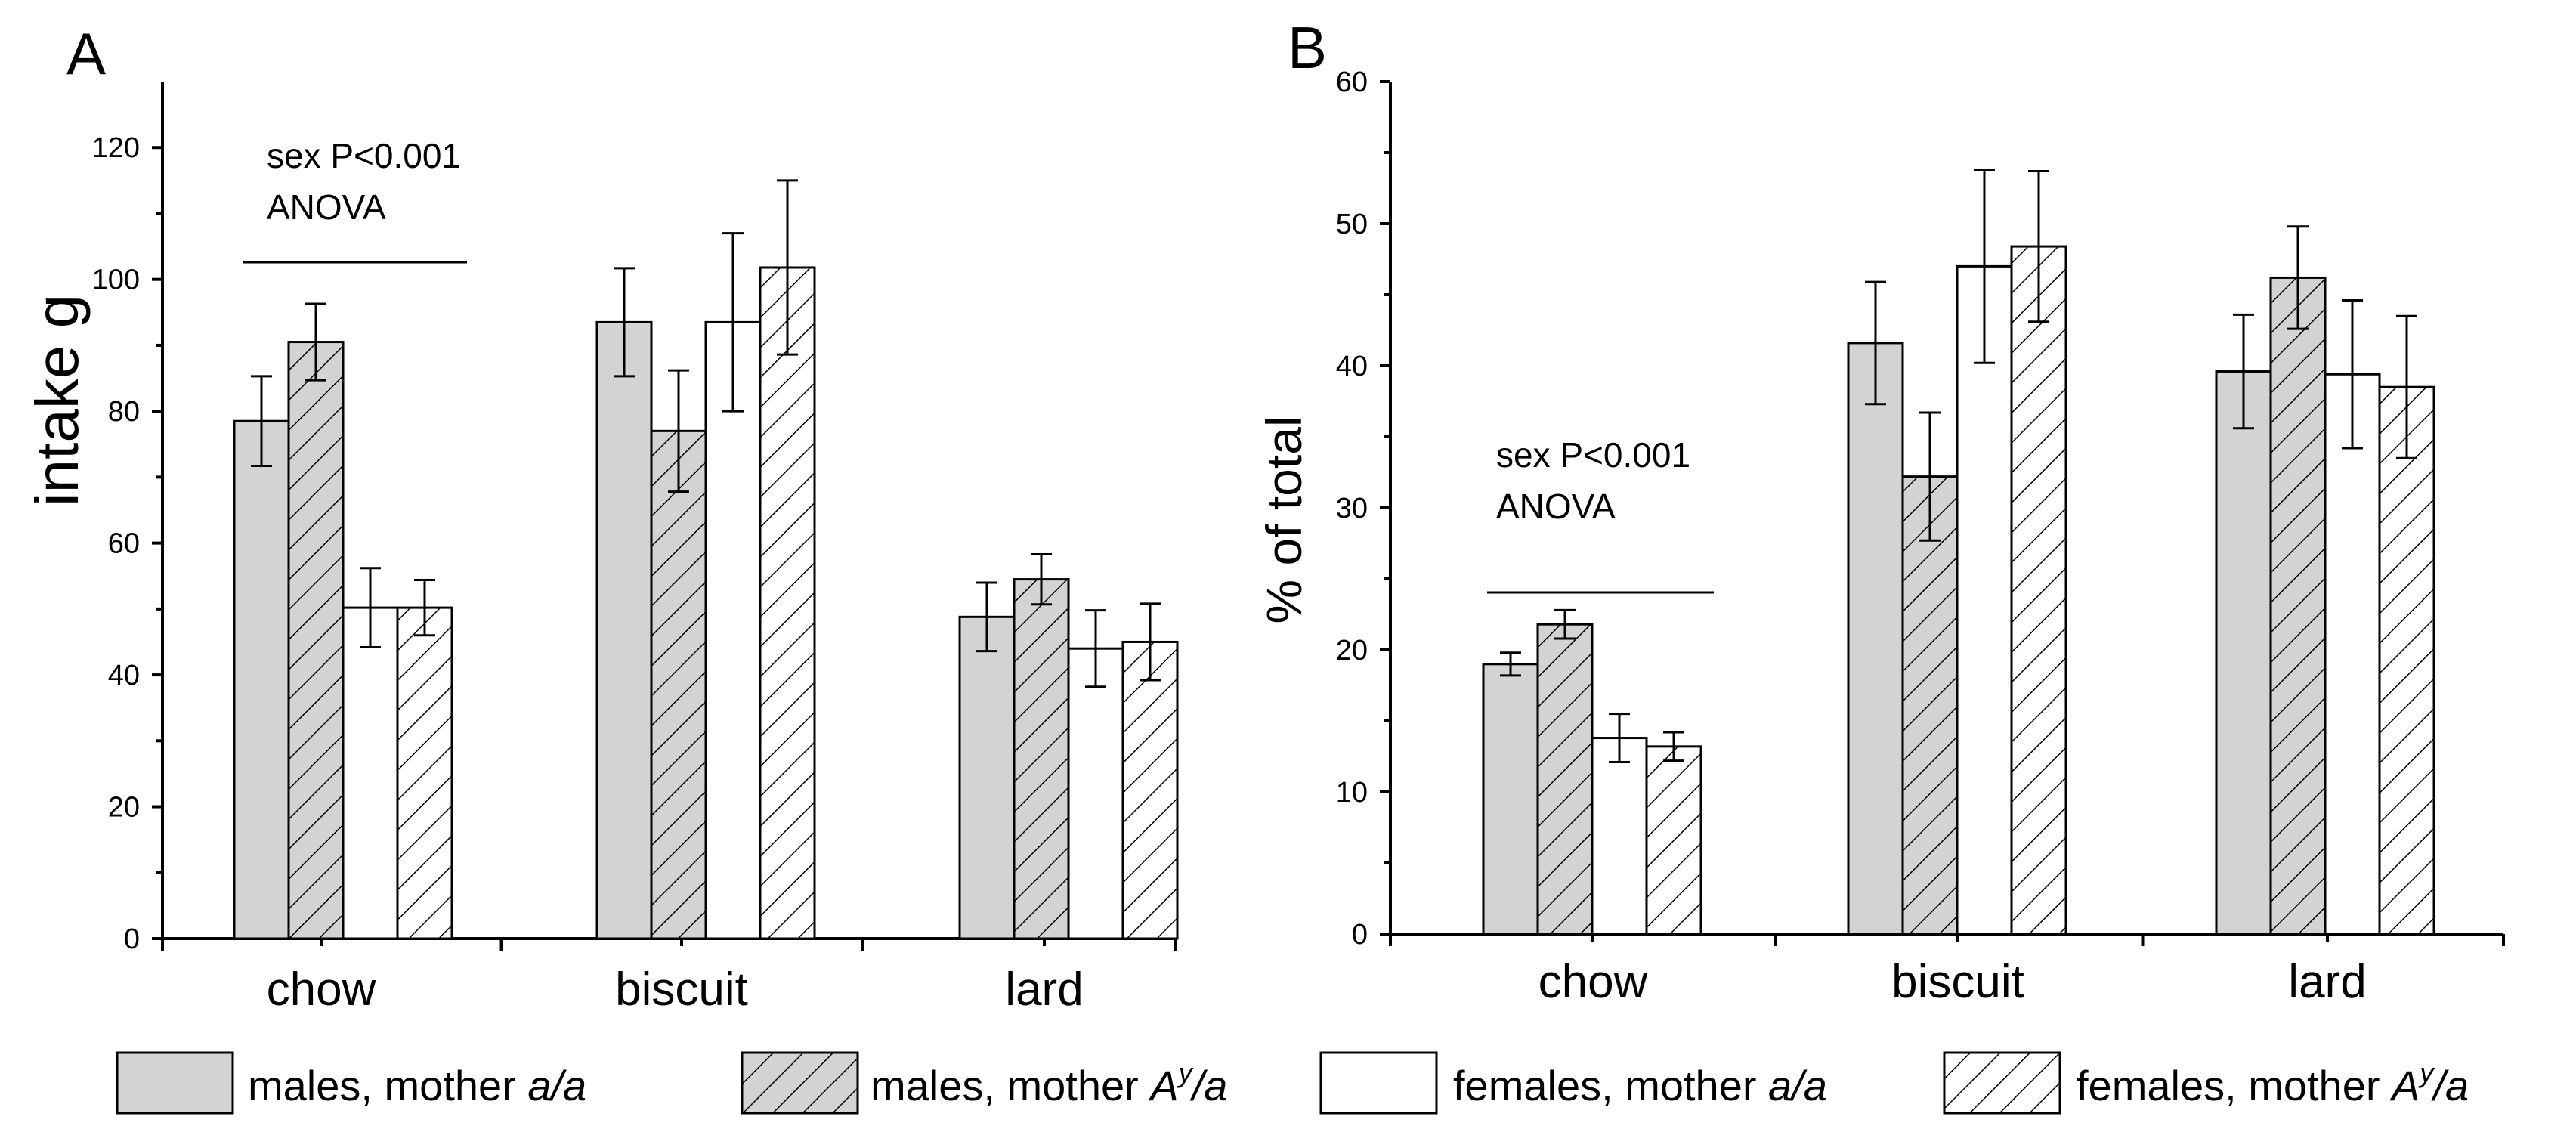  Describe the element at coordinates (2243, 653) in the screenshot. I see `bar-b-lard-males-mother-aa` at that location.